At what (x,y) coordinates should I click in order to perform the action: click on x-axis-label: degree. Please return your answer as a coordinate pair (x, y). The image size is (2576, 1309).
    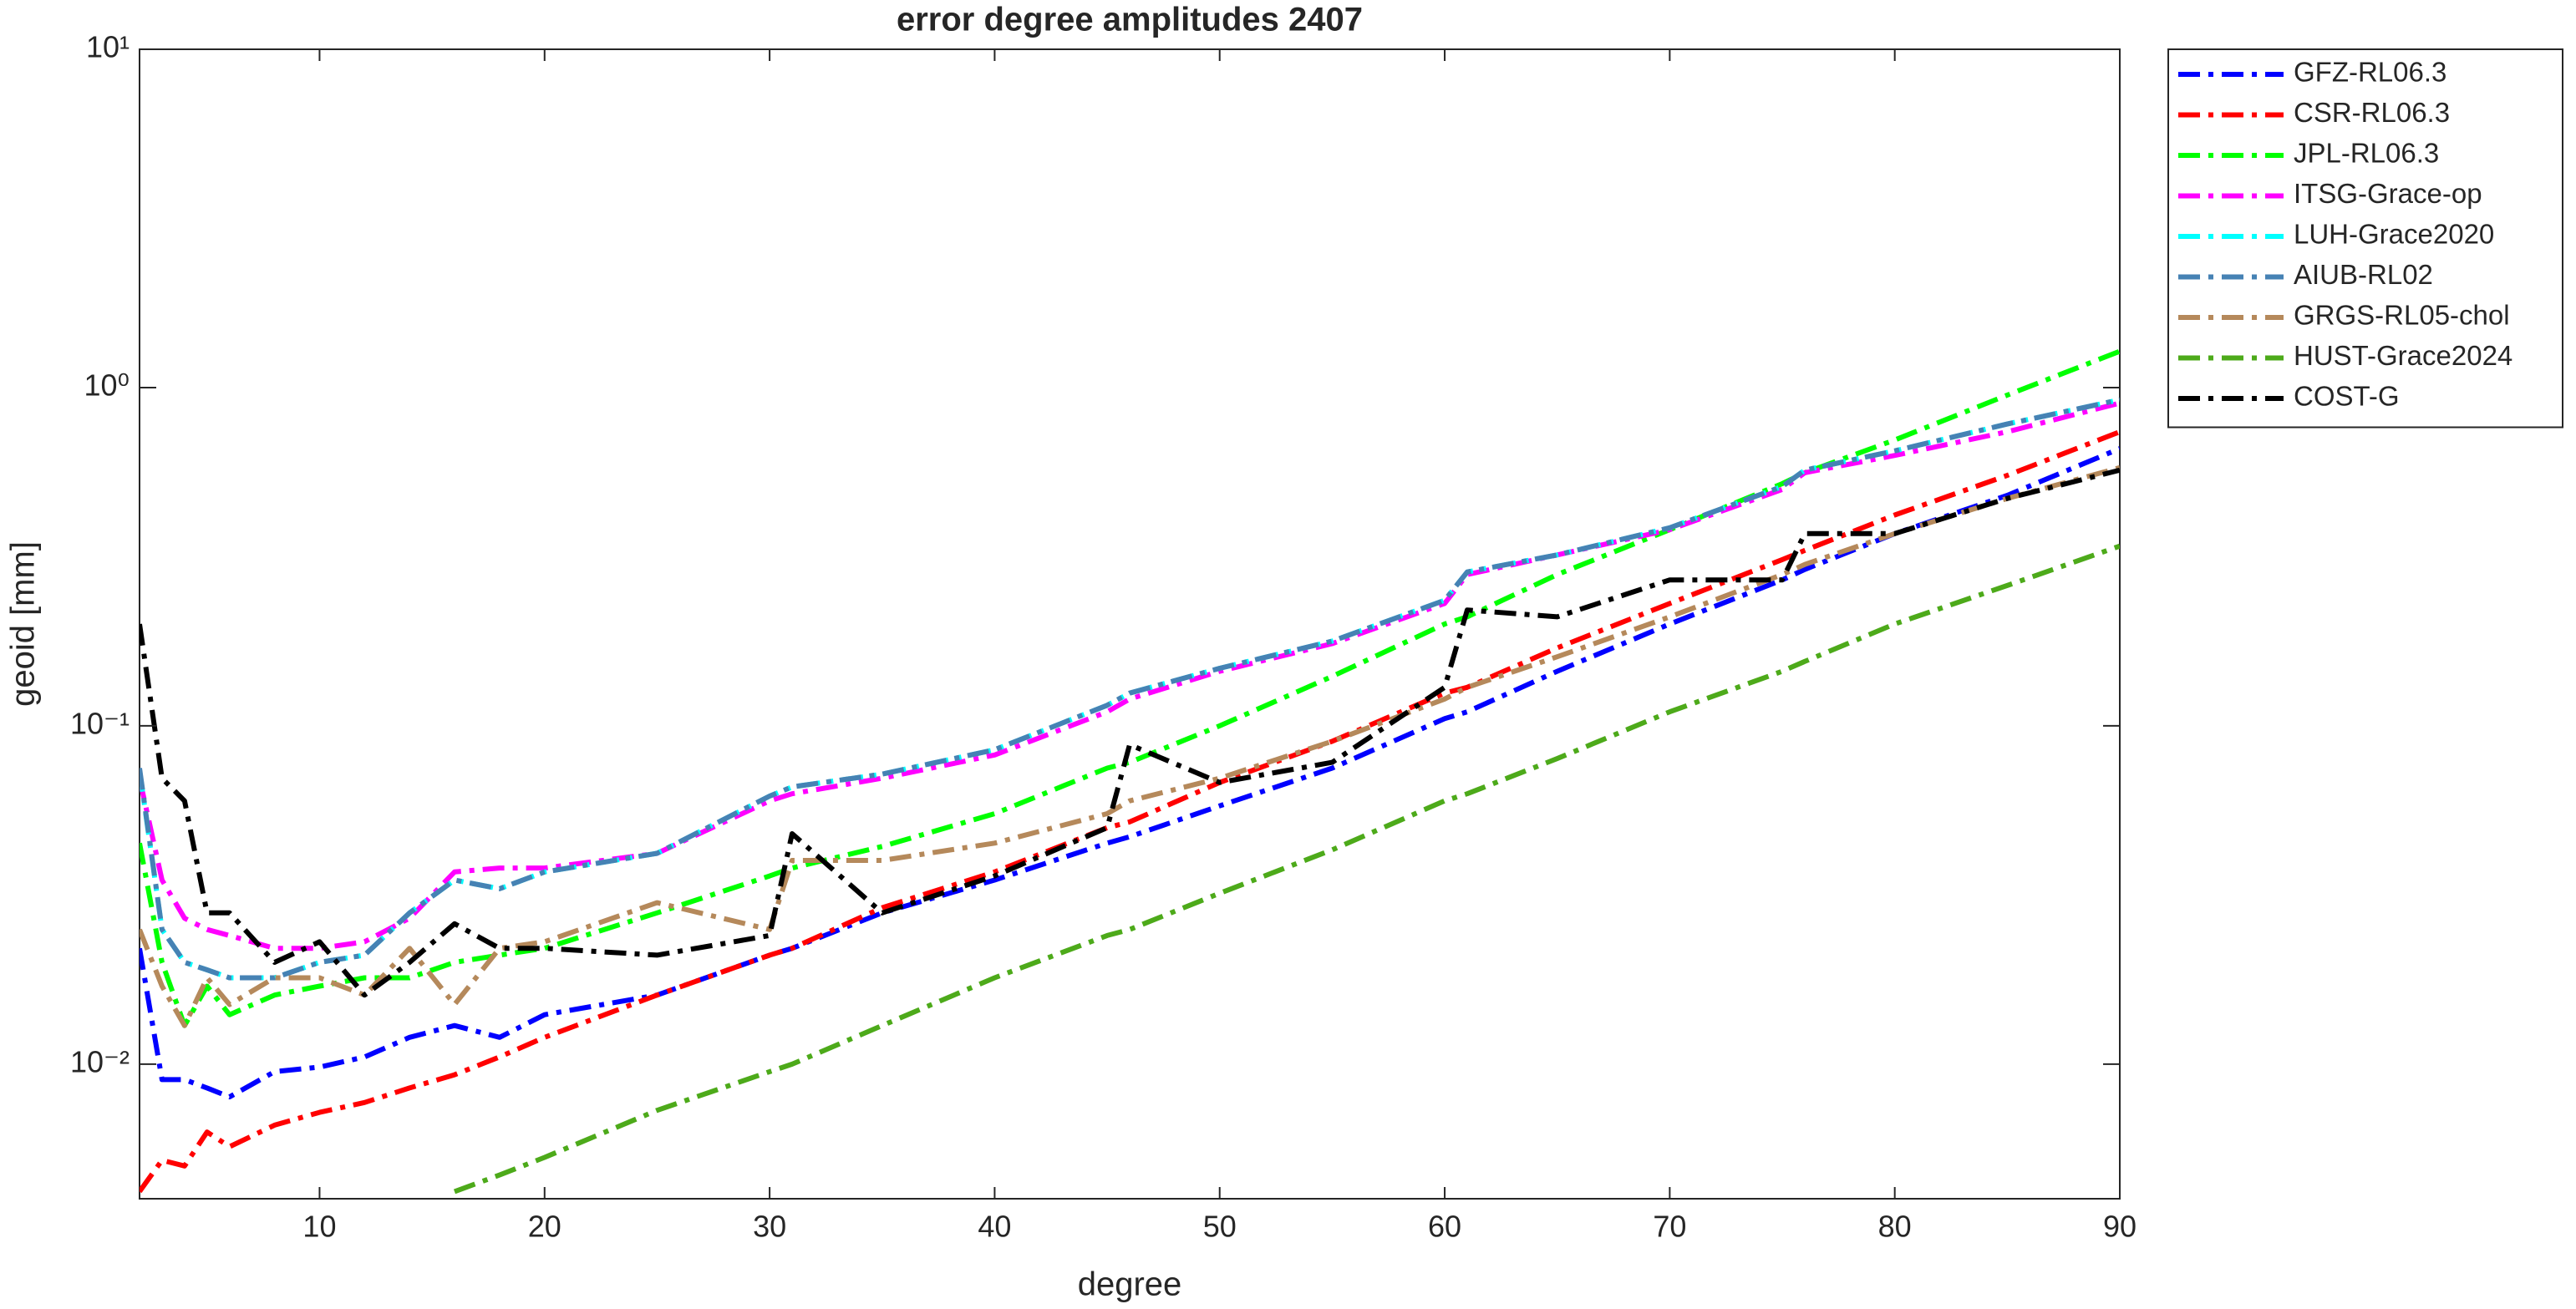
    Looking at the image, I should click on (1130, 1284).